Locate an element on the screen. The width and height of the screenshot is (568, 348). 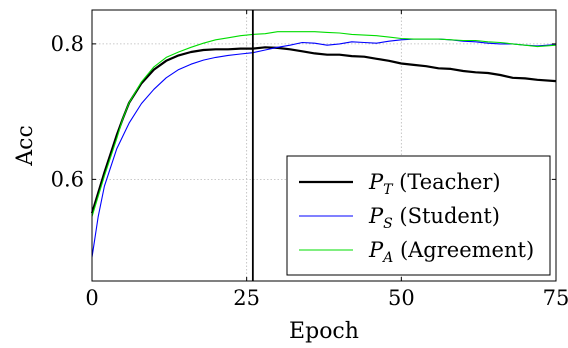
legend-label-s: PS (Student) is located at coordinates (434, 218).